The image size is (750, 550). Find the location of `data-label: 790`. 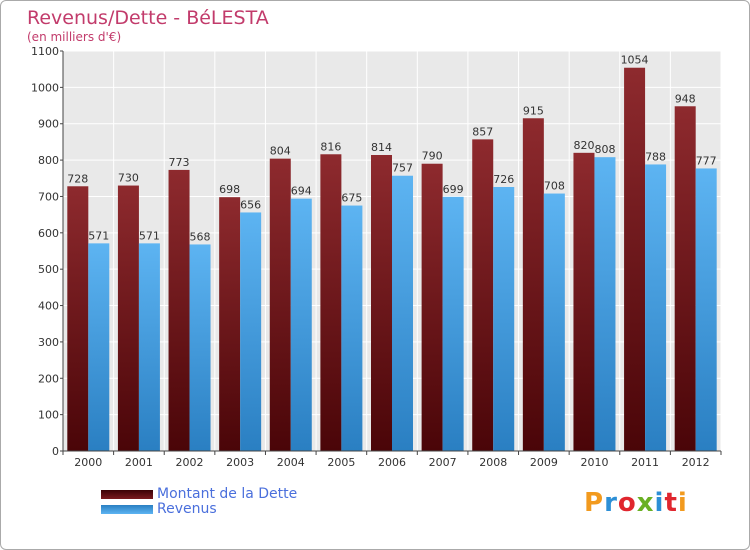

data-label: 790 is located at coordinates (432, 156).